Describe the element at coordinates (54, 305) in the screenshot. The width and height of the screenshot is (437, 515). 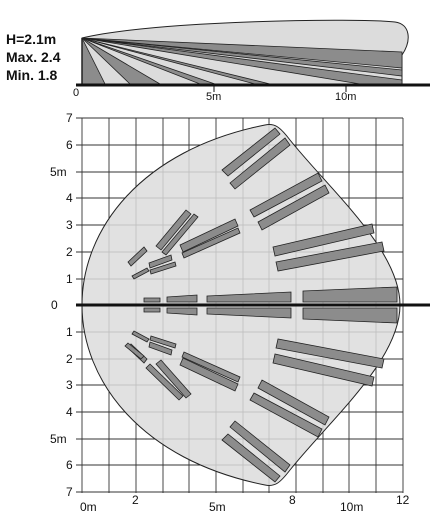
I see `y-tick-zero: 0` at that location.